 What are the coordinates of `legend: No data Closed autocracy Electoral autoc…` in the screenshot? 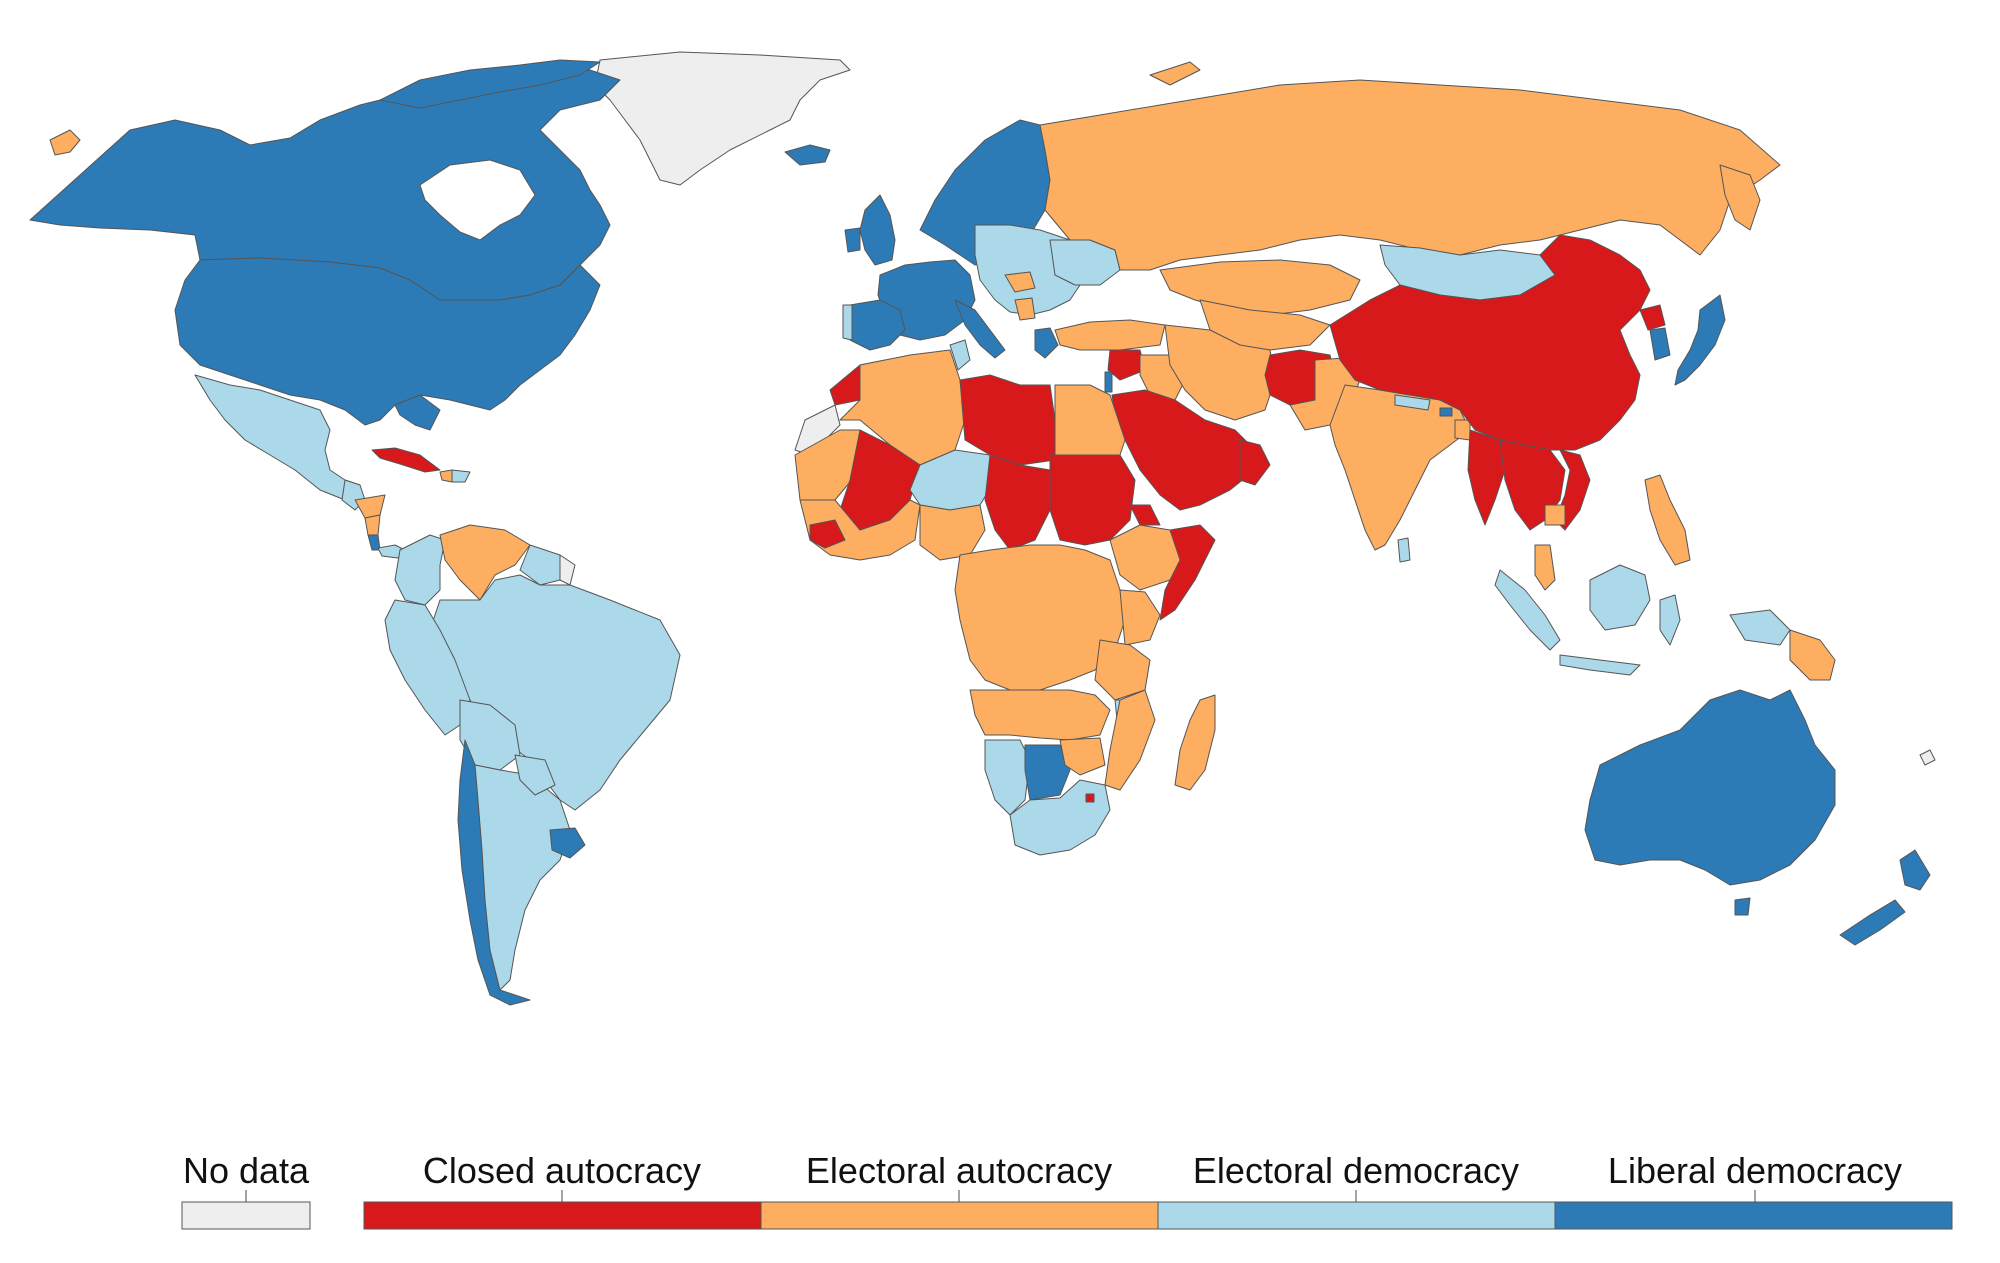 It's located at (1067, 1190).